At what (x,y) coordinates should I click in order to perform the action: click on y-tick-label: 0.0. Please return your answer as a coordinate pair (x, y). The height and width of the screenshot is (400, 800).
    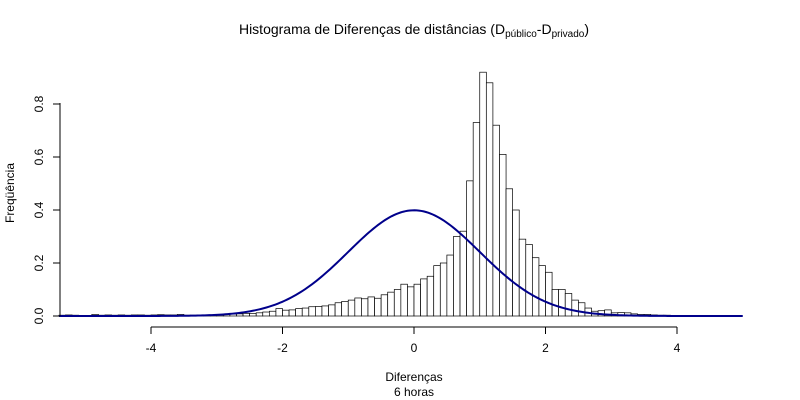
    Looking at the image, I should click on (39, 315).